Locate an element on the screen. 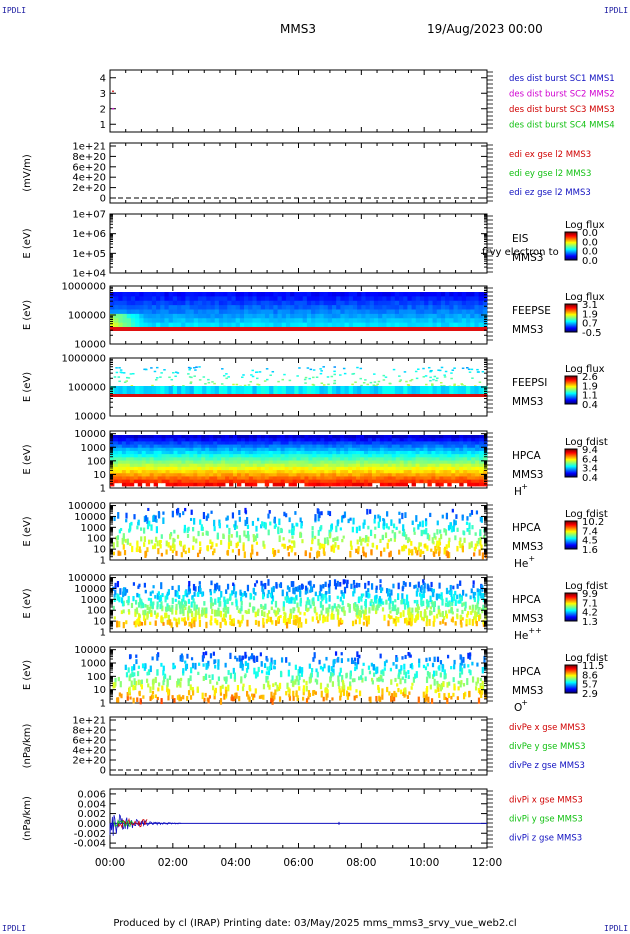 This screenshot has width=630, height=934. legend-entry: edi ez gse l2 MMS3 is located at coordinates (550, 193).